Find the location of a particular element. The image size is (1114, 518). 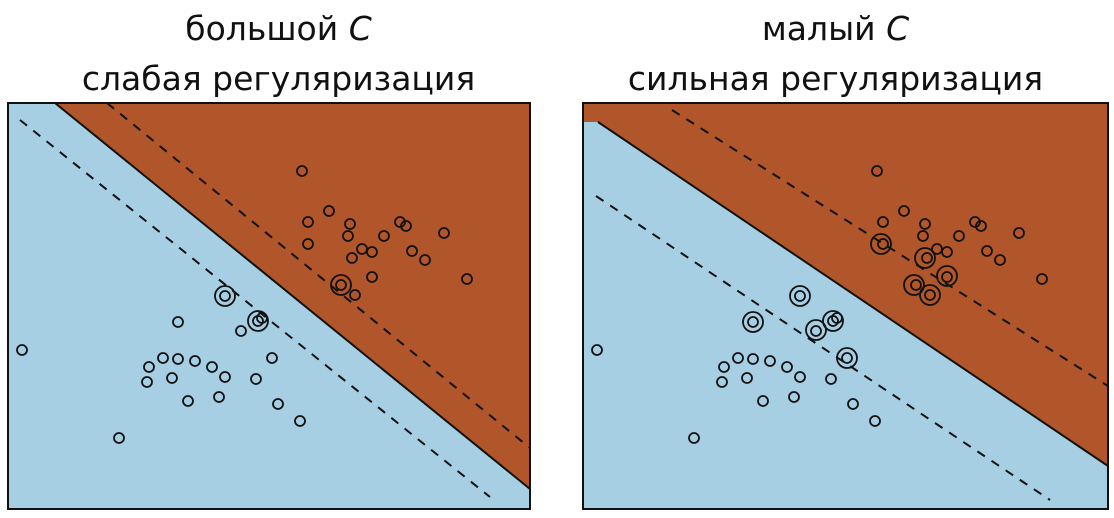

panel-title-line1: большой C is located at coordinates (278, 28).